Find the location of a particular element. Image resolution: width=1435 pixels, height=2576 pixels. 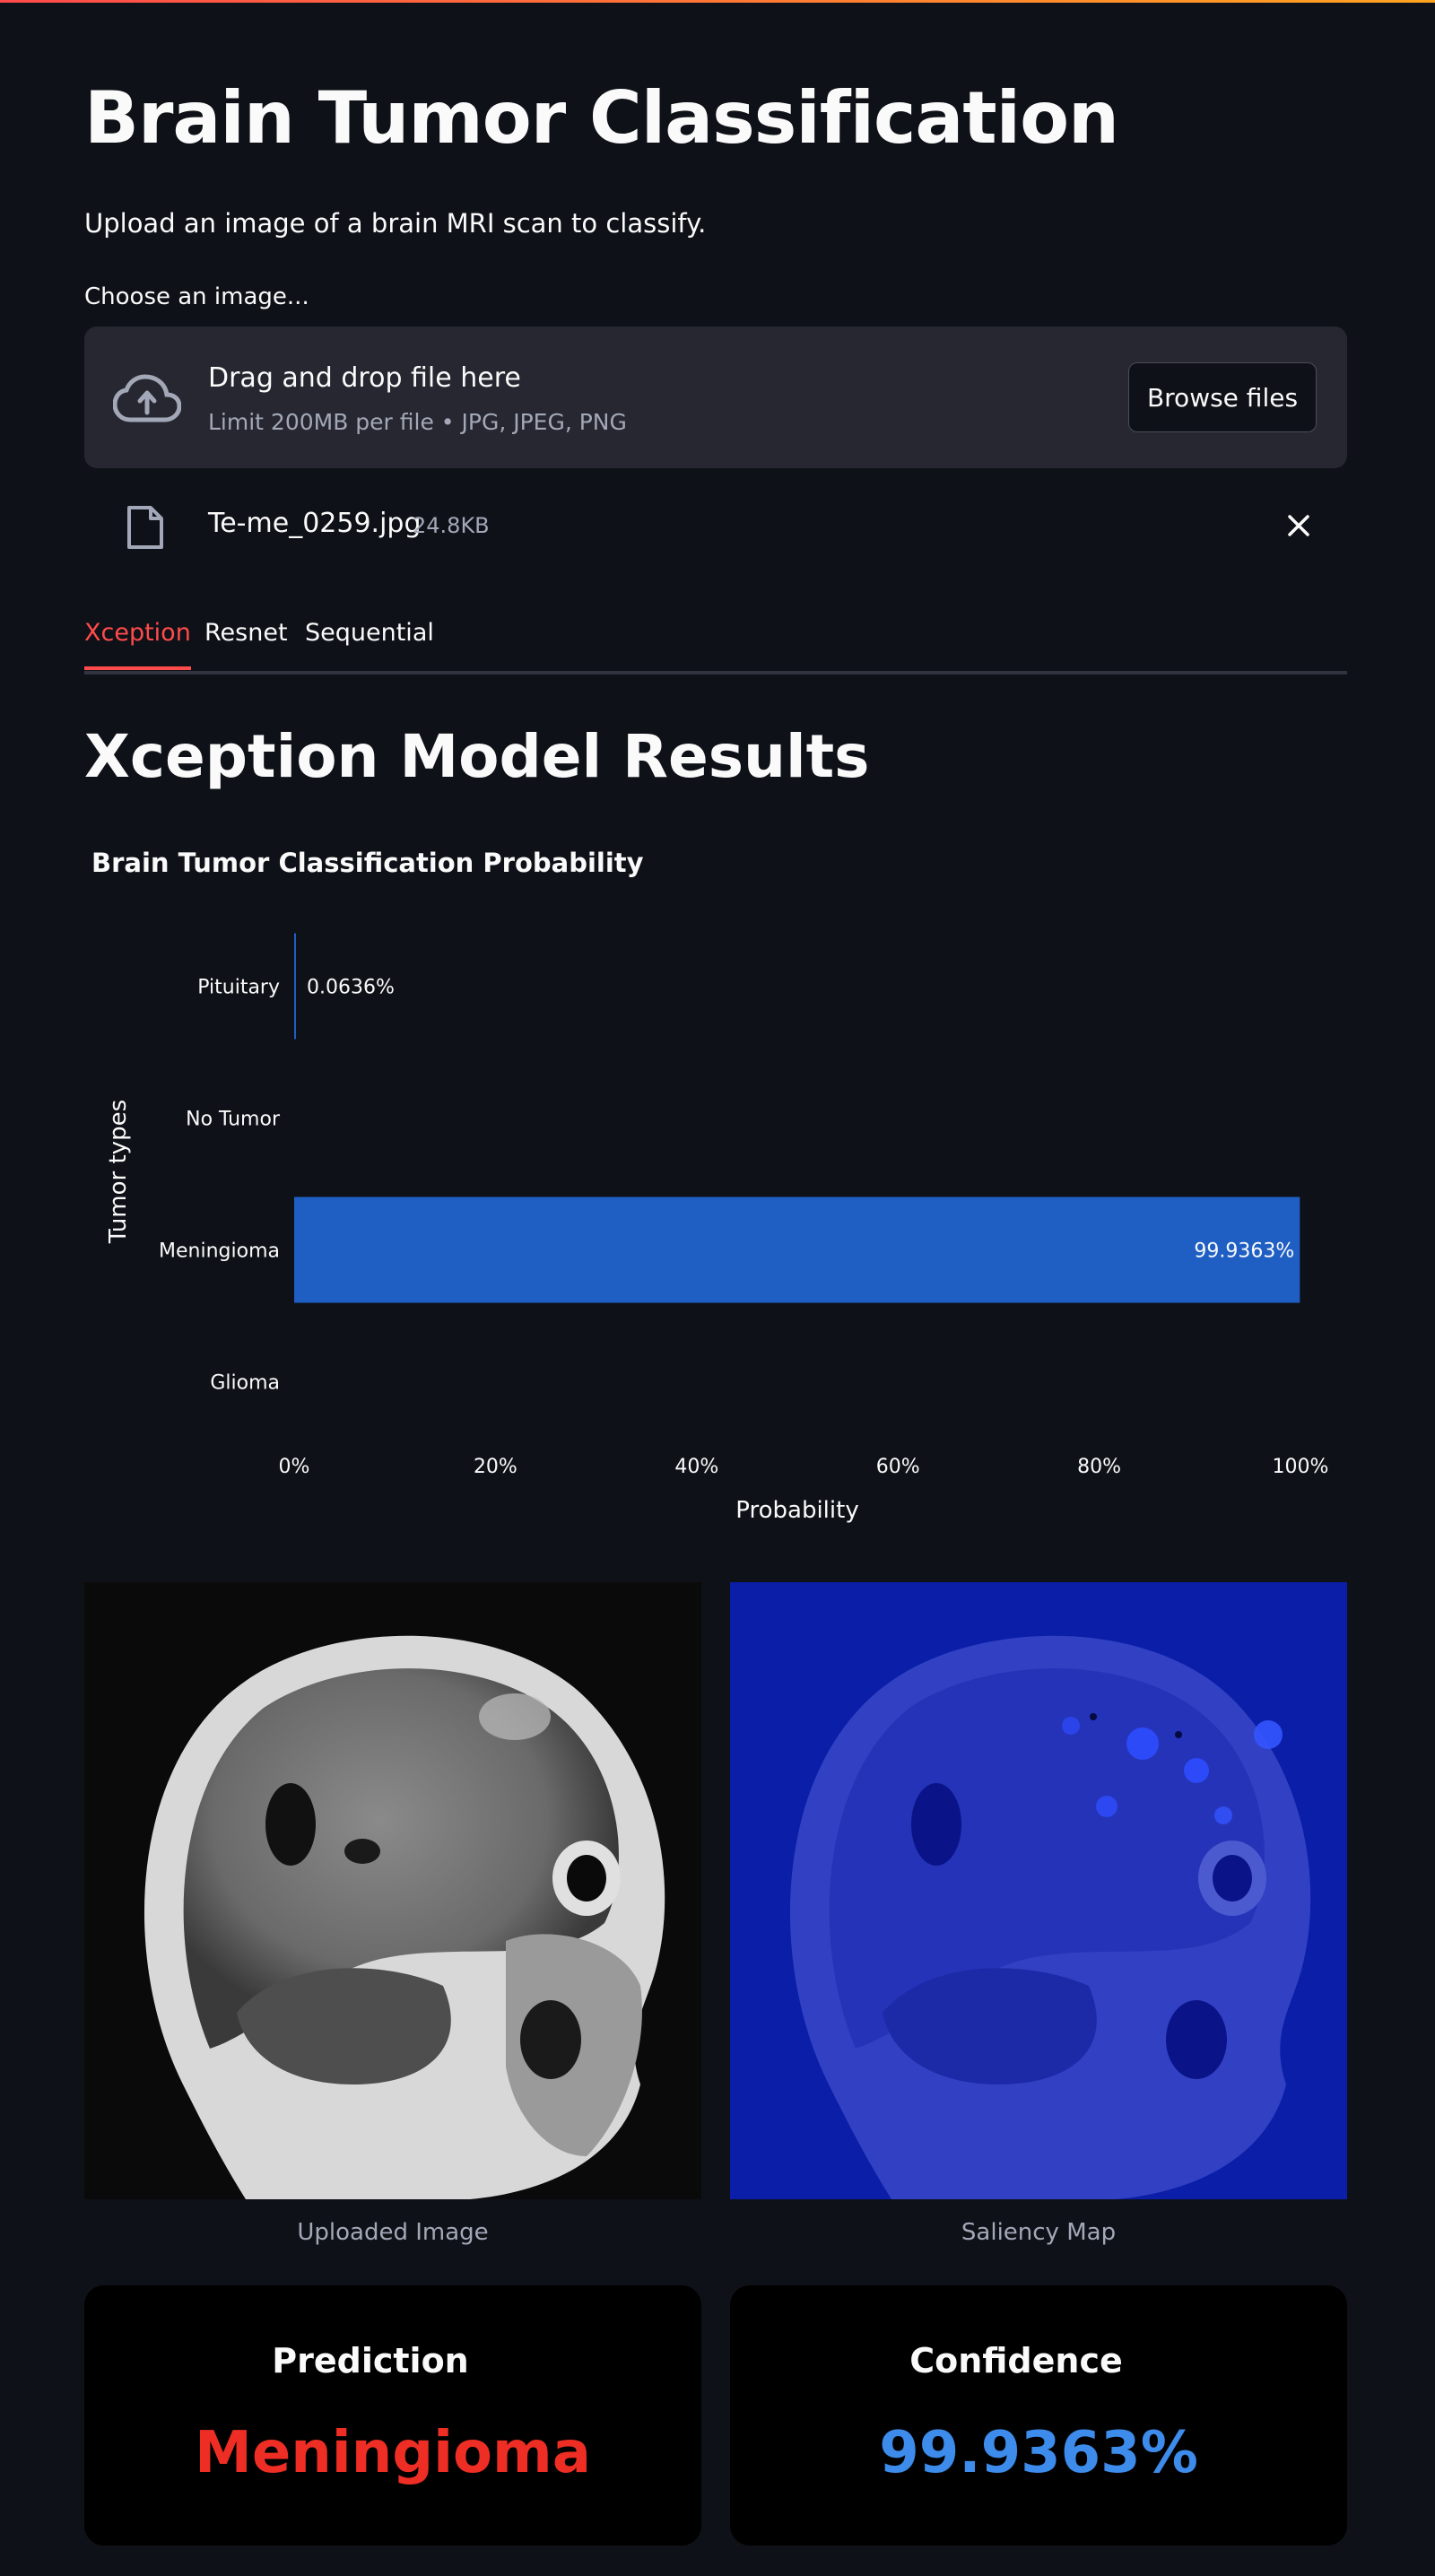

chart-category-label: Glioma is located at coordinates (245, 1383).